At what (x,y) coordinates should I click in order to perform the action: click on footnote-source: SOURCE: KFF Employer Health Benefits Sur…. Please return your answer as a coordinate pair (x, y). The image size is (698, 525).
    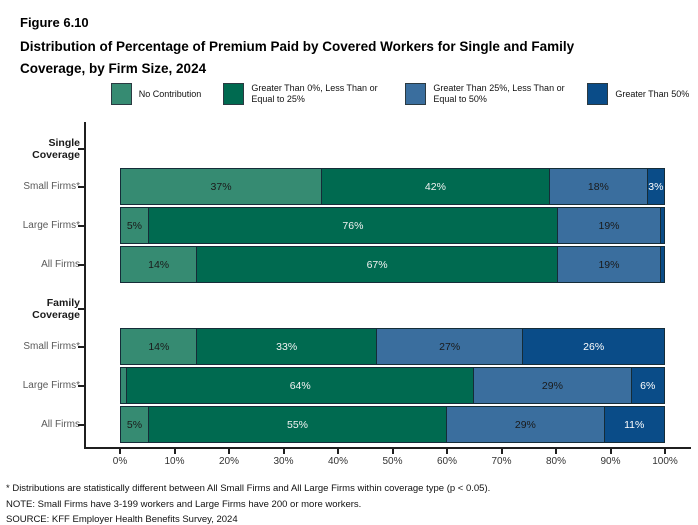
    Looking at the image, I should click on (122, 519).